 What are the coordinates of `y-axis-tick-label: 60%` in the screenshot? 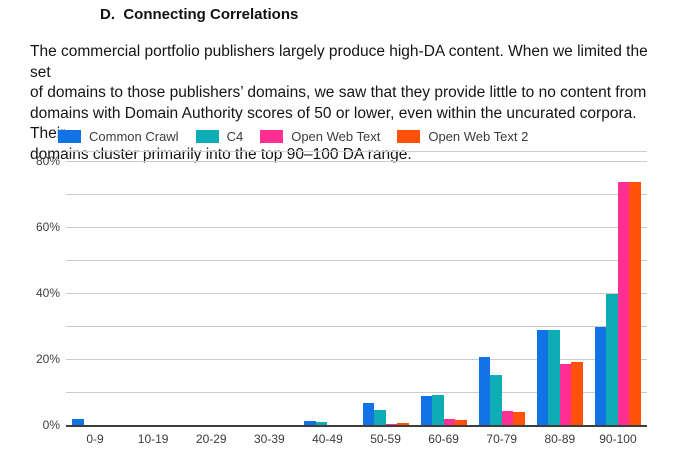 It's located at (47, 227).